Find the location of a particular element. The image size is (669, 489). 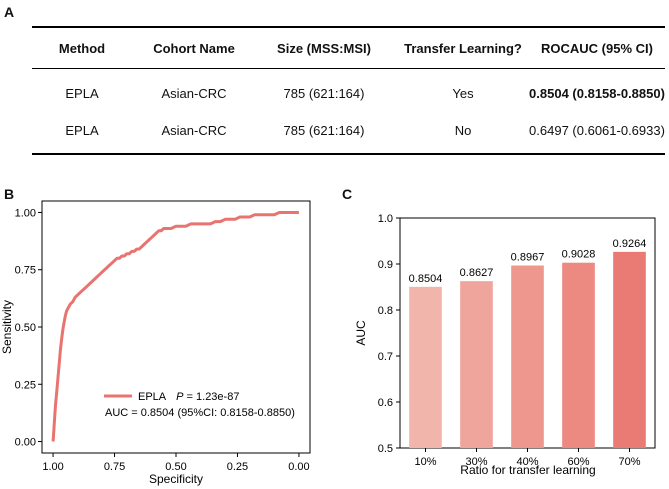

bar-60pct is located at coordinates (578, 355).